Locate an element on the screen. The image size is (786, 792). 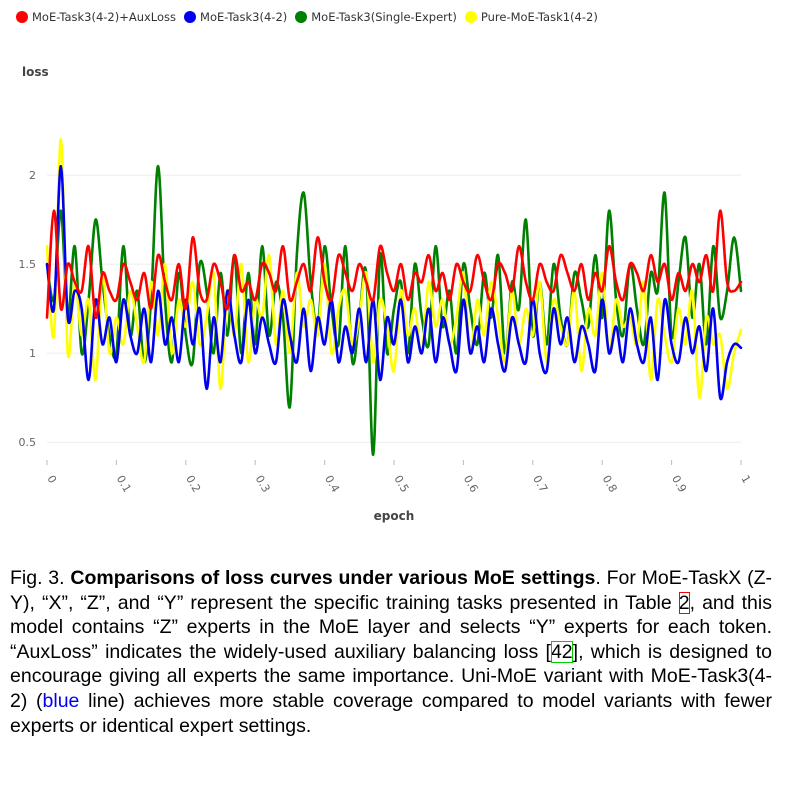
x-tick-label: 0.3 is located at coordinates (263, 484).